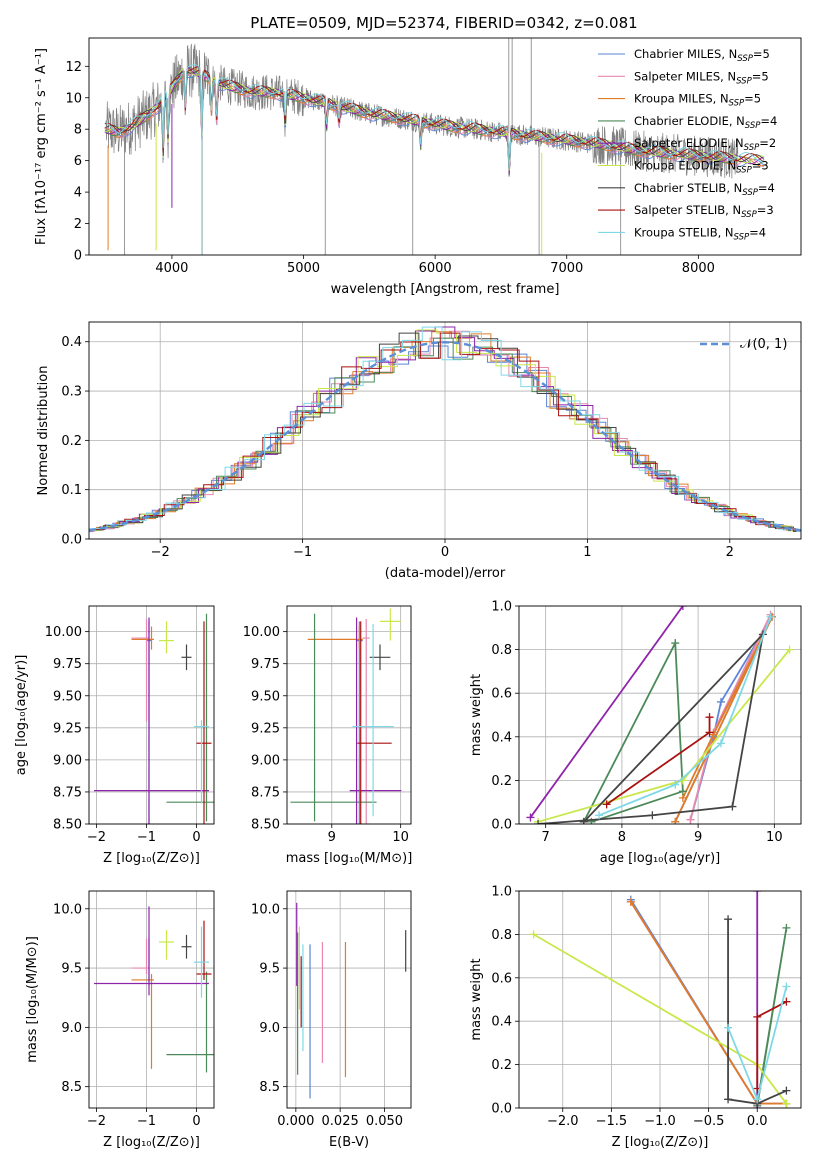 The height and width of the screenshot is (1170, 819). I want to click on x-axis-label: E(B-V), so click(349, 1142).